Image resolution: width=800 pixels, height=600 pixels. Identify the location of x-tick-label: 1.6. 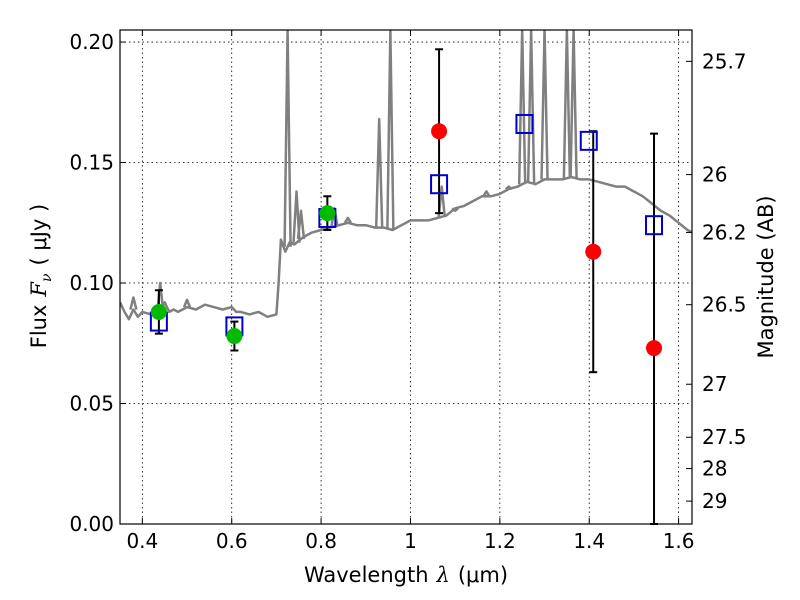
(679, 541).